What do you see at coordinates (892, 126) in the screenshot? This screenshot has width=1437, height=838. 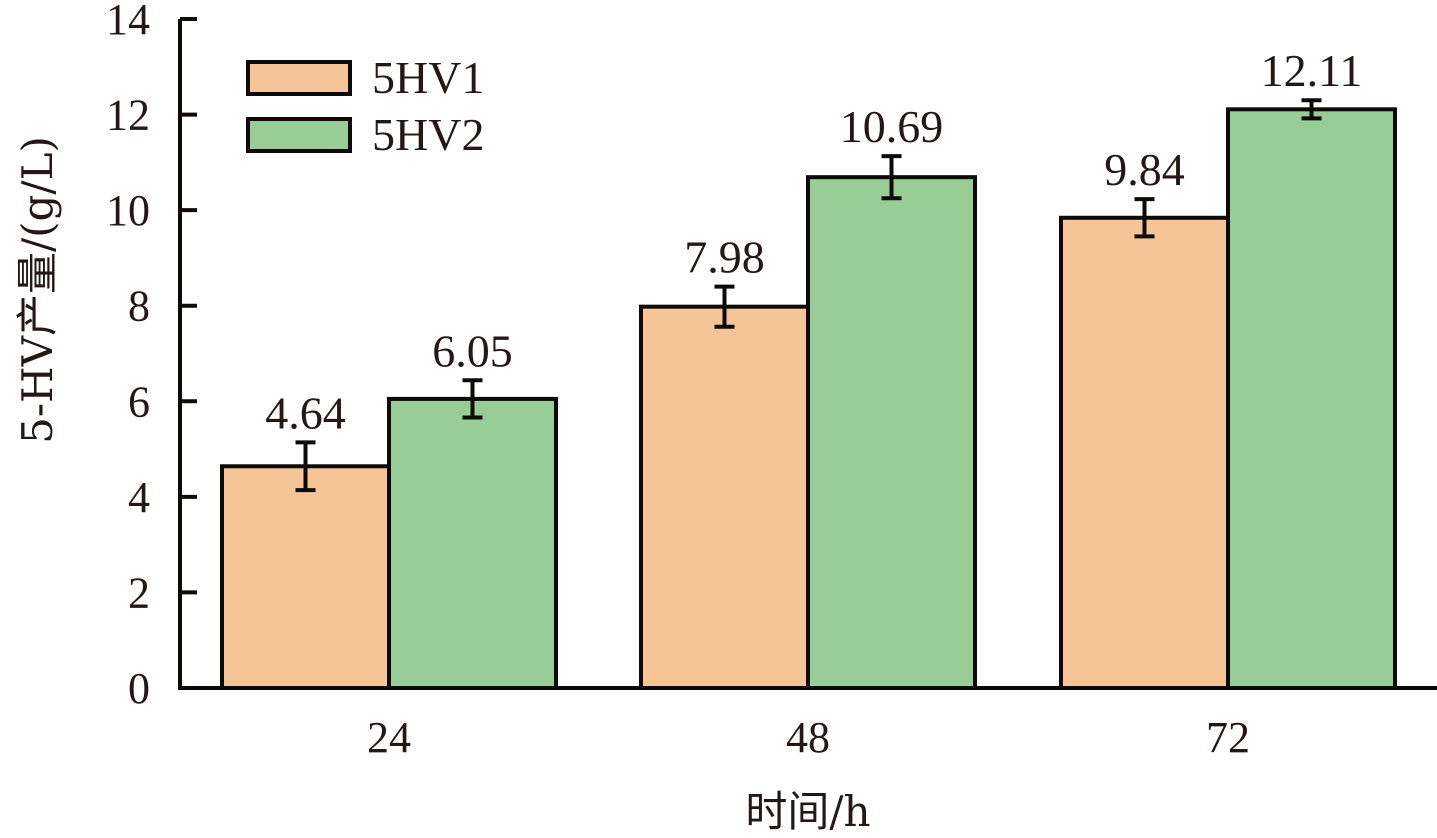 I see `data-label-5hv2-48: 10.69` at bounding box center [892, 126].